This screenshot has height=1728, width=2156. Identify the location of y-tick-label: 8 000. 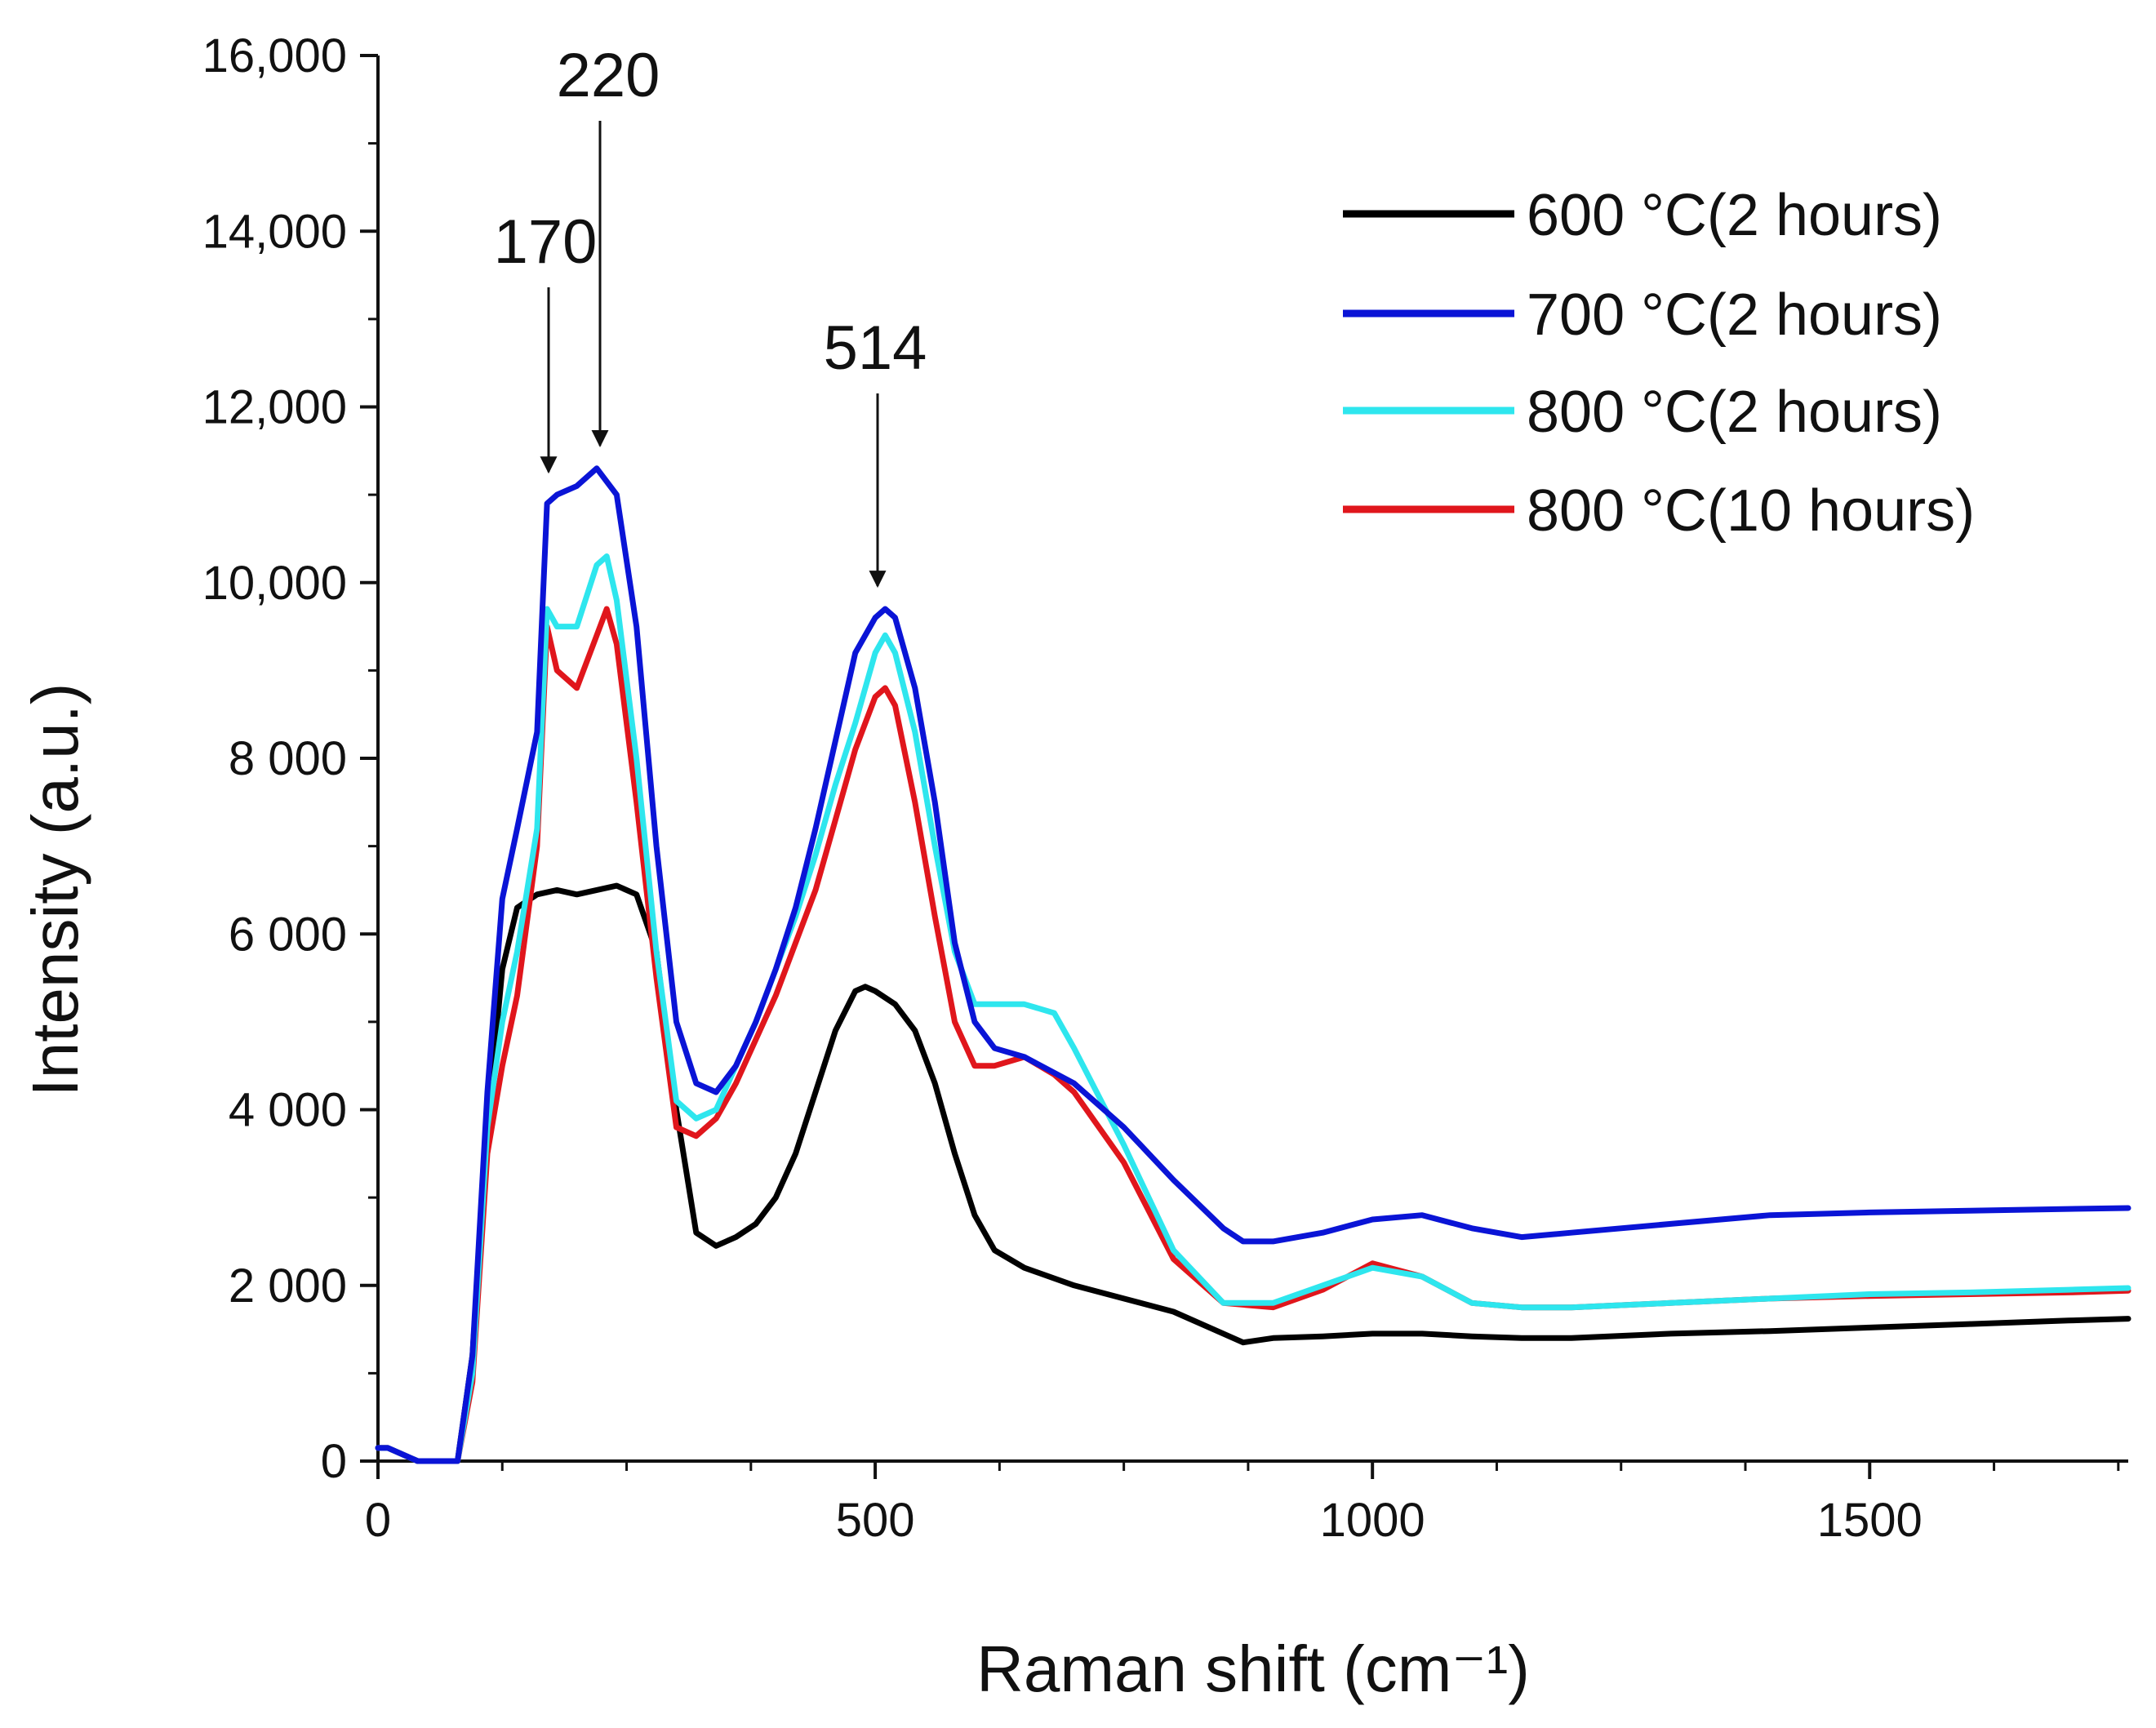
(288, 758).